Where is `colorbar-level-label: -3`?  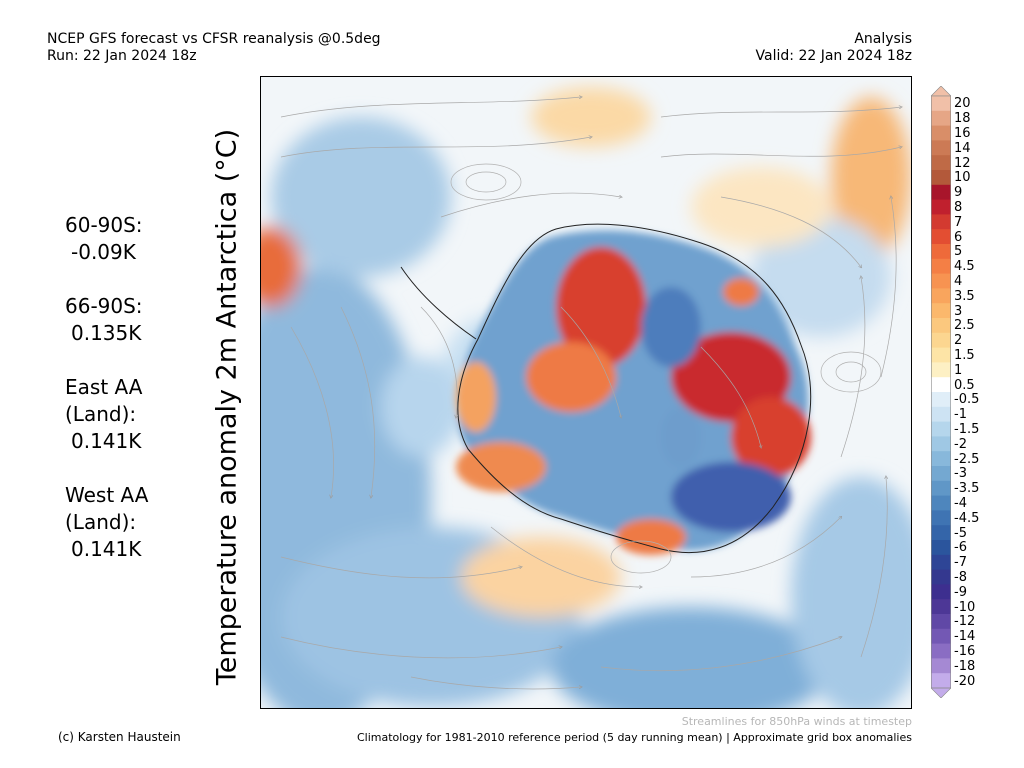
colorbar-level-label: -3 is located at coordinates (960, 474).